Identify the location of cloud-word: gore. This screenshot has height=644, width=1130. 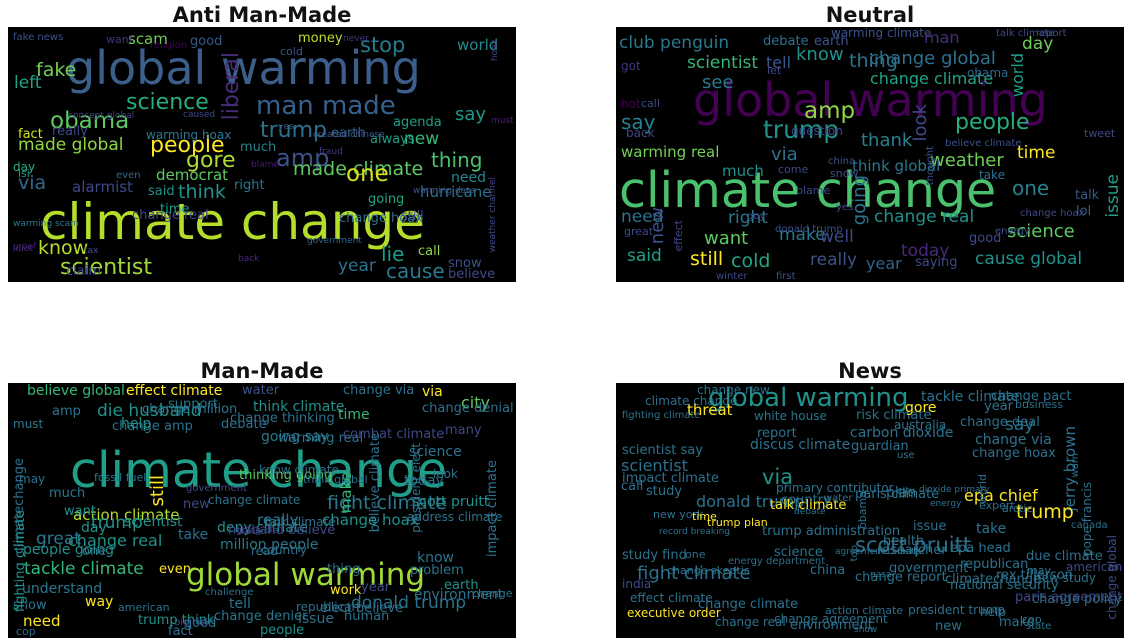
(921, 408).